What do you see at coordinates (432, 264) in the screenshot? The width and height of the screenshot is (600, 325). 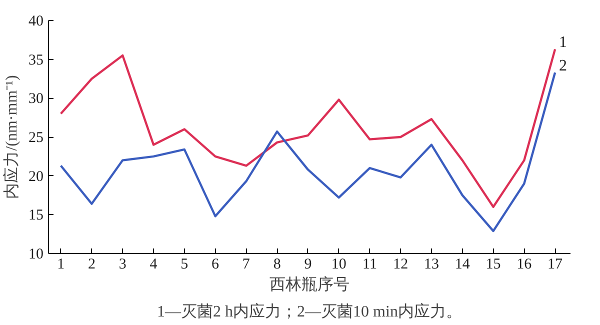 I see `x-tick-label: 13` at bounding box center [432, 264].